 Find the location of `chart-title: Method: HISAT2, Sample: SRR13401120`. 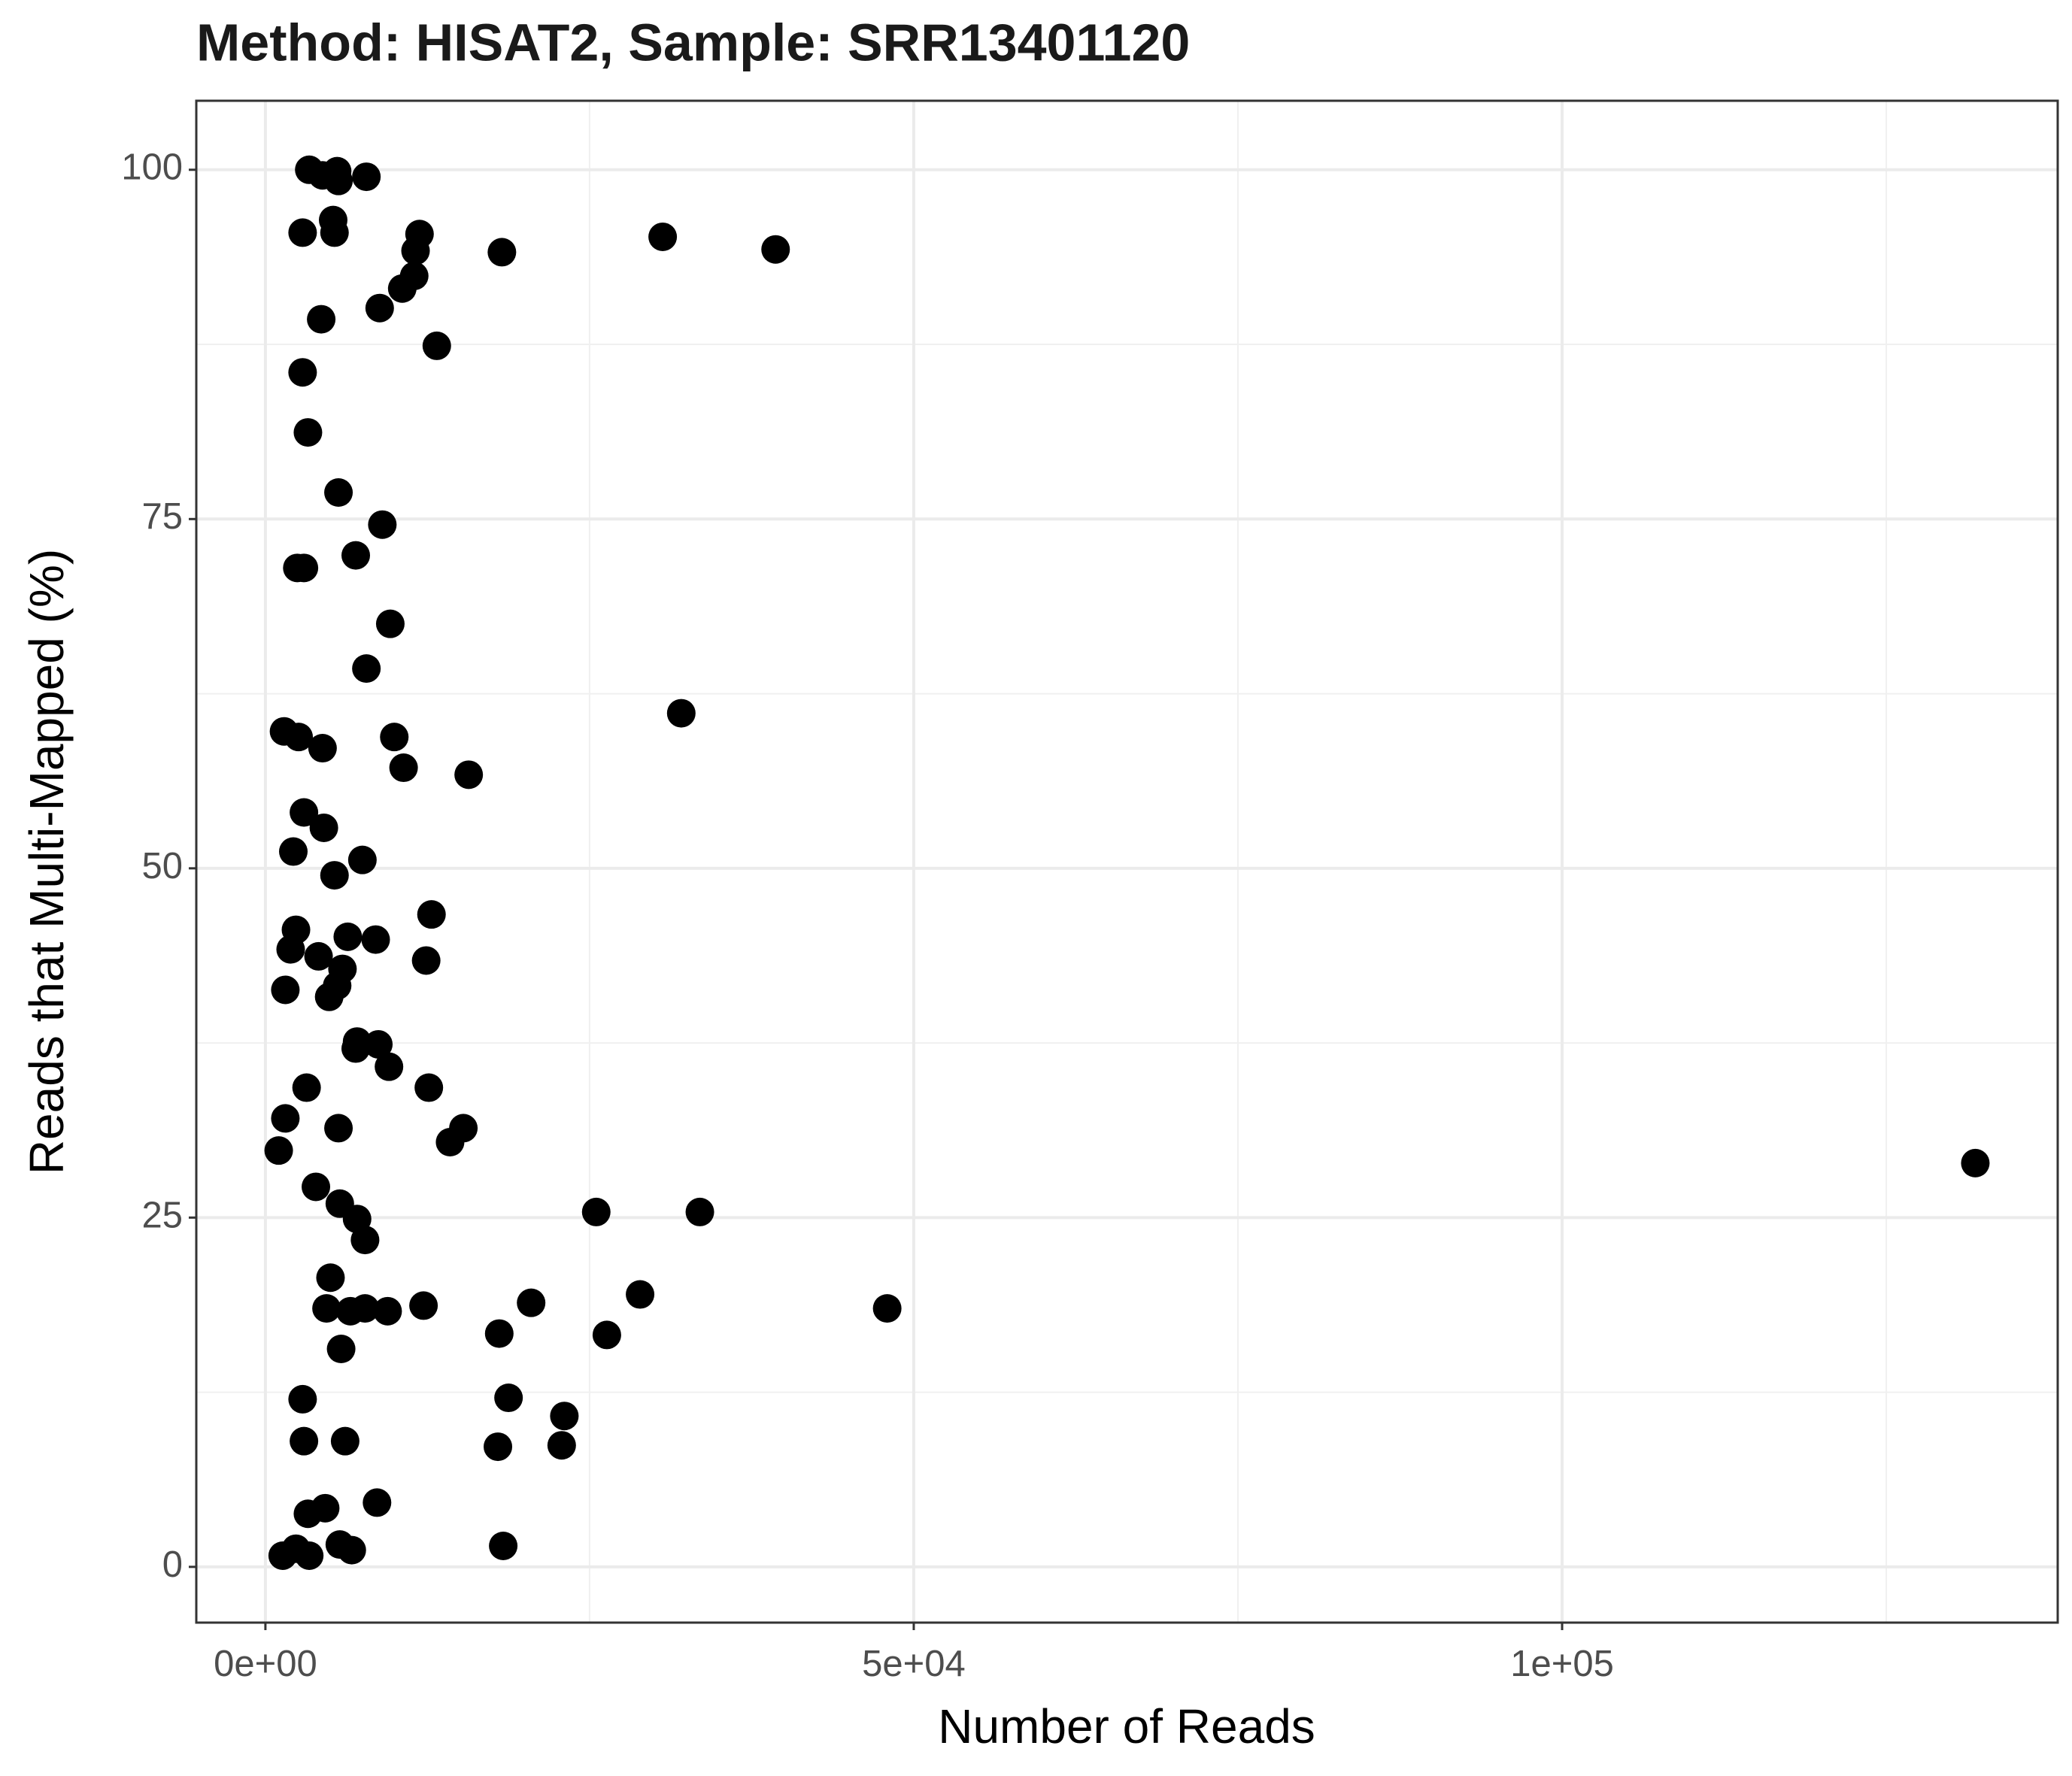

chart-title: Method: HISAT2, Sample: SRR13401120 is located at coordinates (693, 42).